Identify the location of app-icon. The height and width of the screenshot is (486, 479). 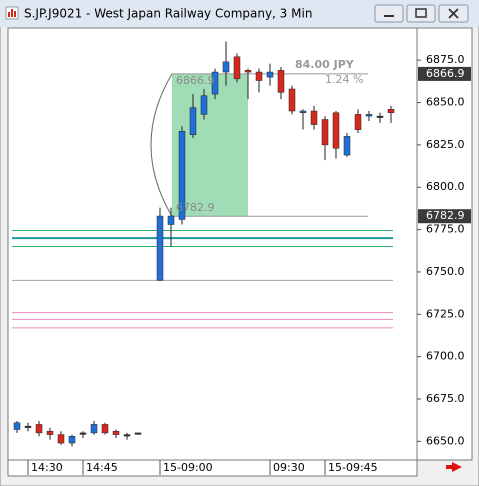
(12, 13).